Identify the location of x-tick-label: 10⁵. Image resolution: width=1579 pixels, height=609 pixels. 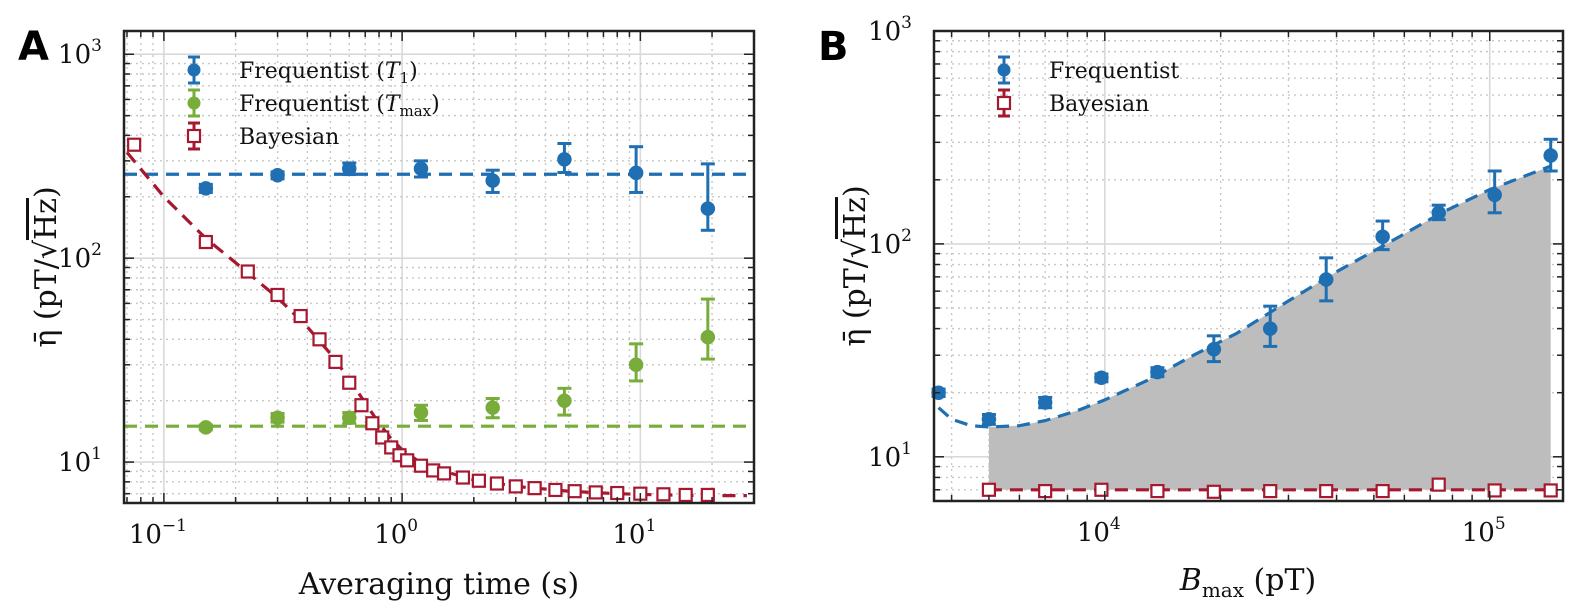
(1484, 531).